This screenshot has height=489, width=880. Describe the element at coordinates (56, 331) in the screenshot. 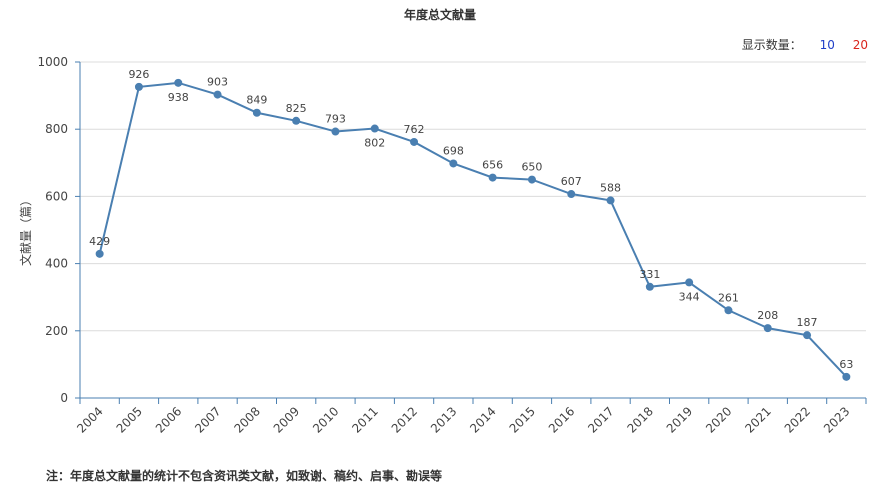

I see `y-tick-label: 200` at that location.